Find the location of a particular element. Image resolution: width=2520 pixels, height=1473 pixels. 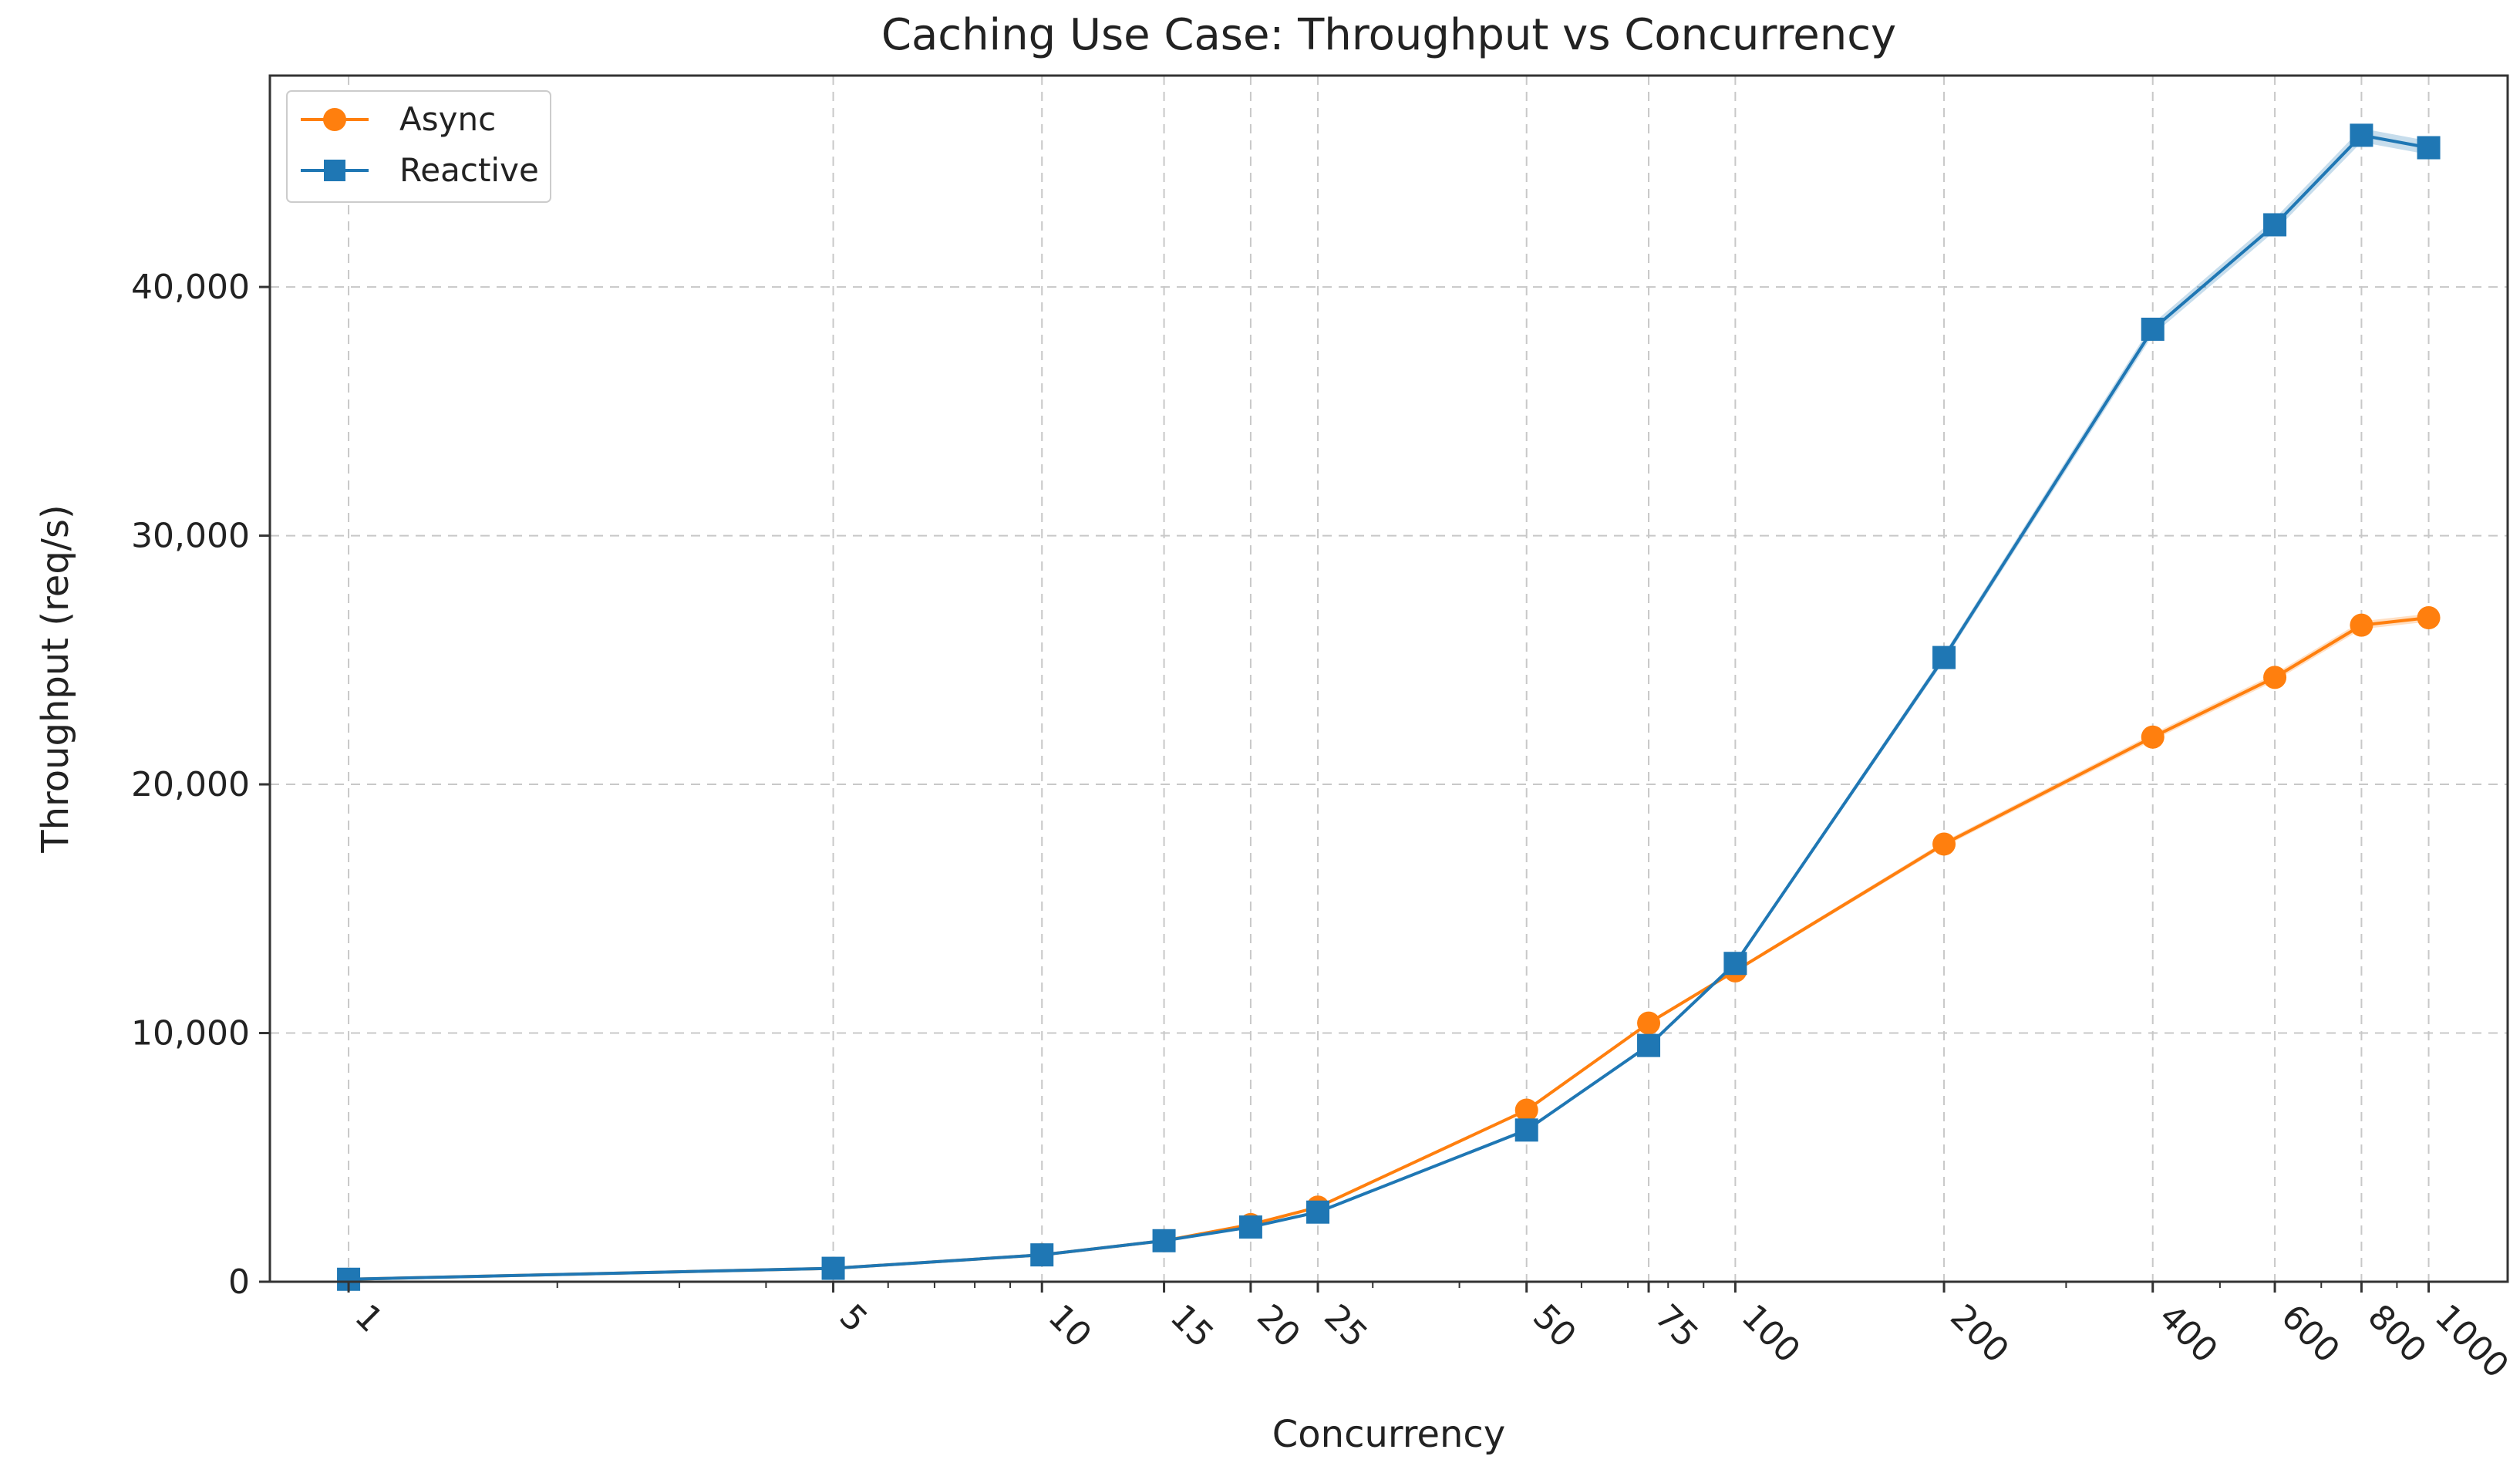

x-tick-label: 600 is located at coordinates (2309, 1333).